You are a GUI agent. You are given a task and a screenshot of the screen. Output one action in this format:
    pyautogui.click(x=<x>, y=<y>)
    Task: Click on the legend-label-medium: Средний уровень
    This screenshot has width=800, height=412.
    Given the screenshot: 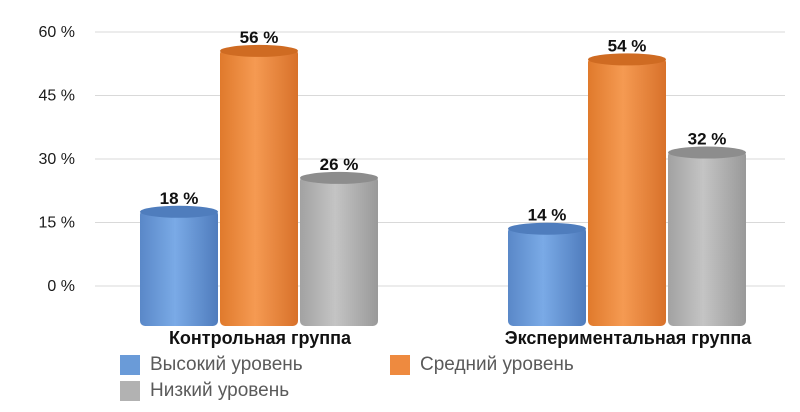 What is the action you would take?
    pyautogui.click(x=497, y=364)
    